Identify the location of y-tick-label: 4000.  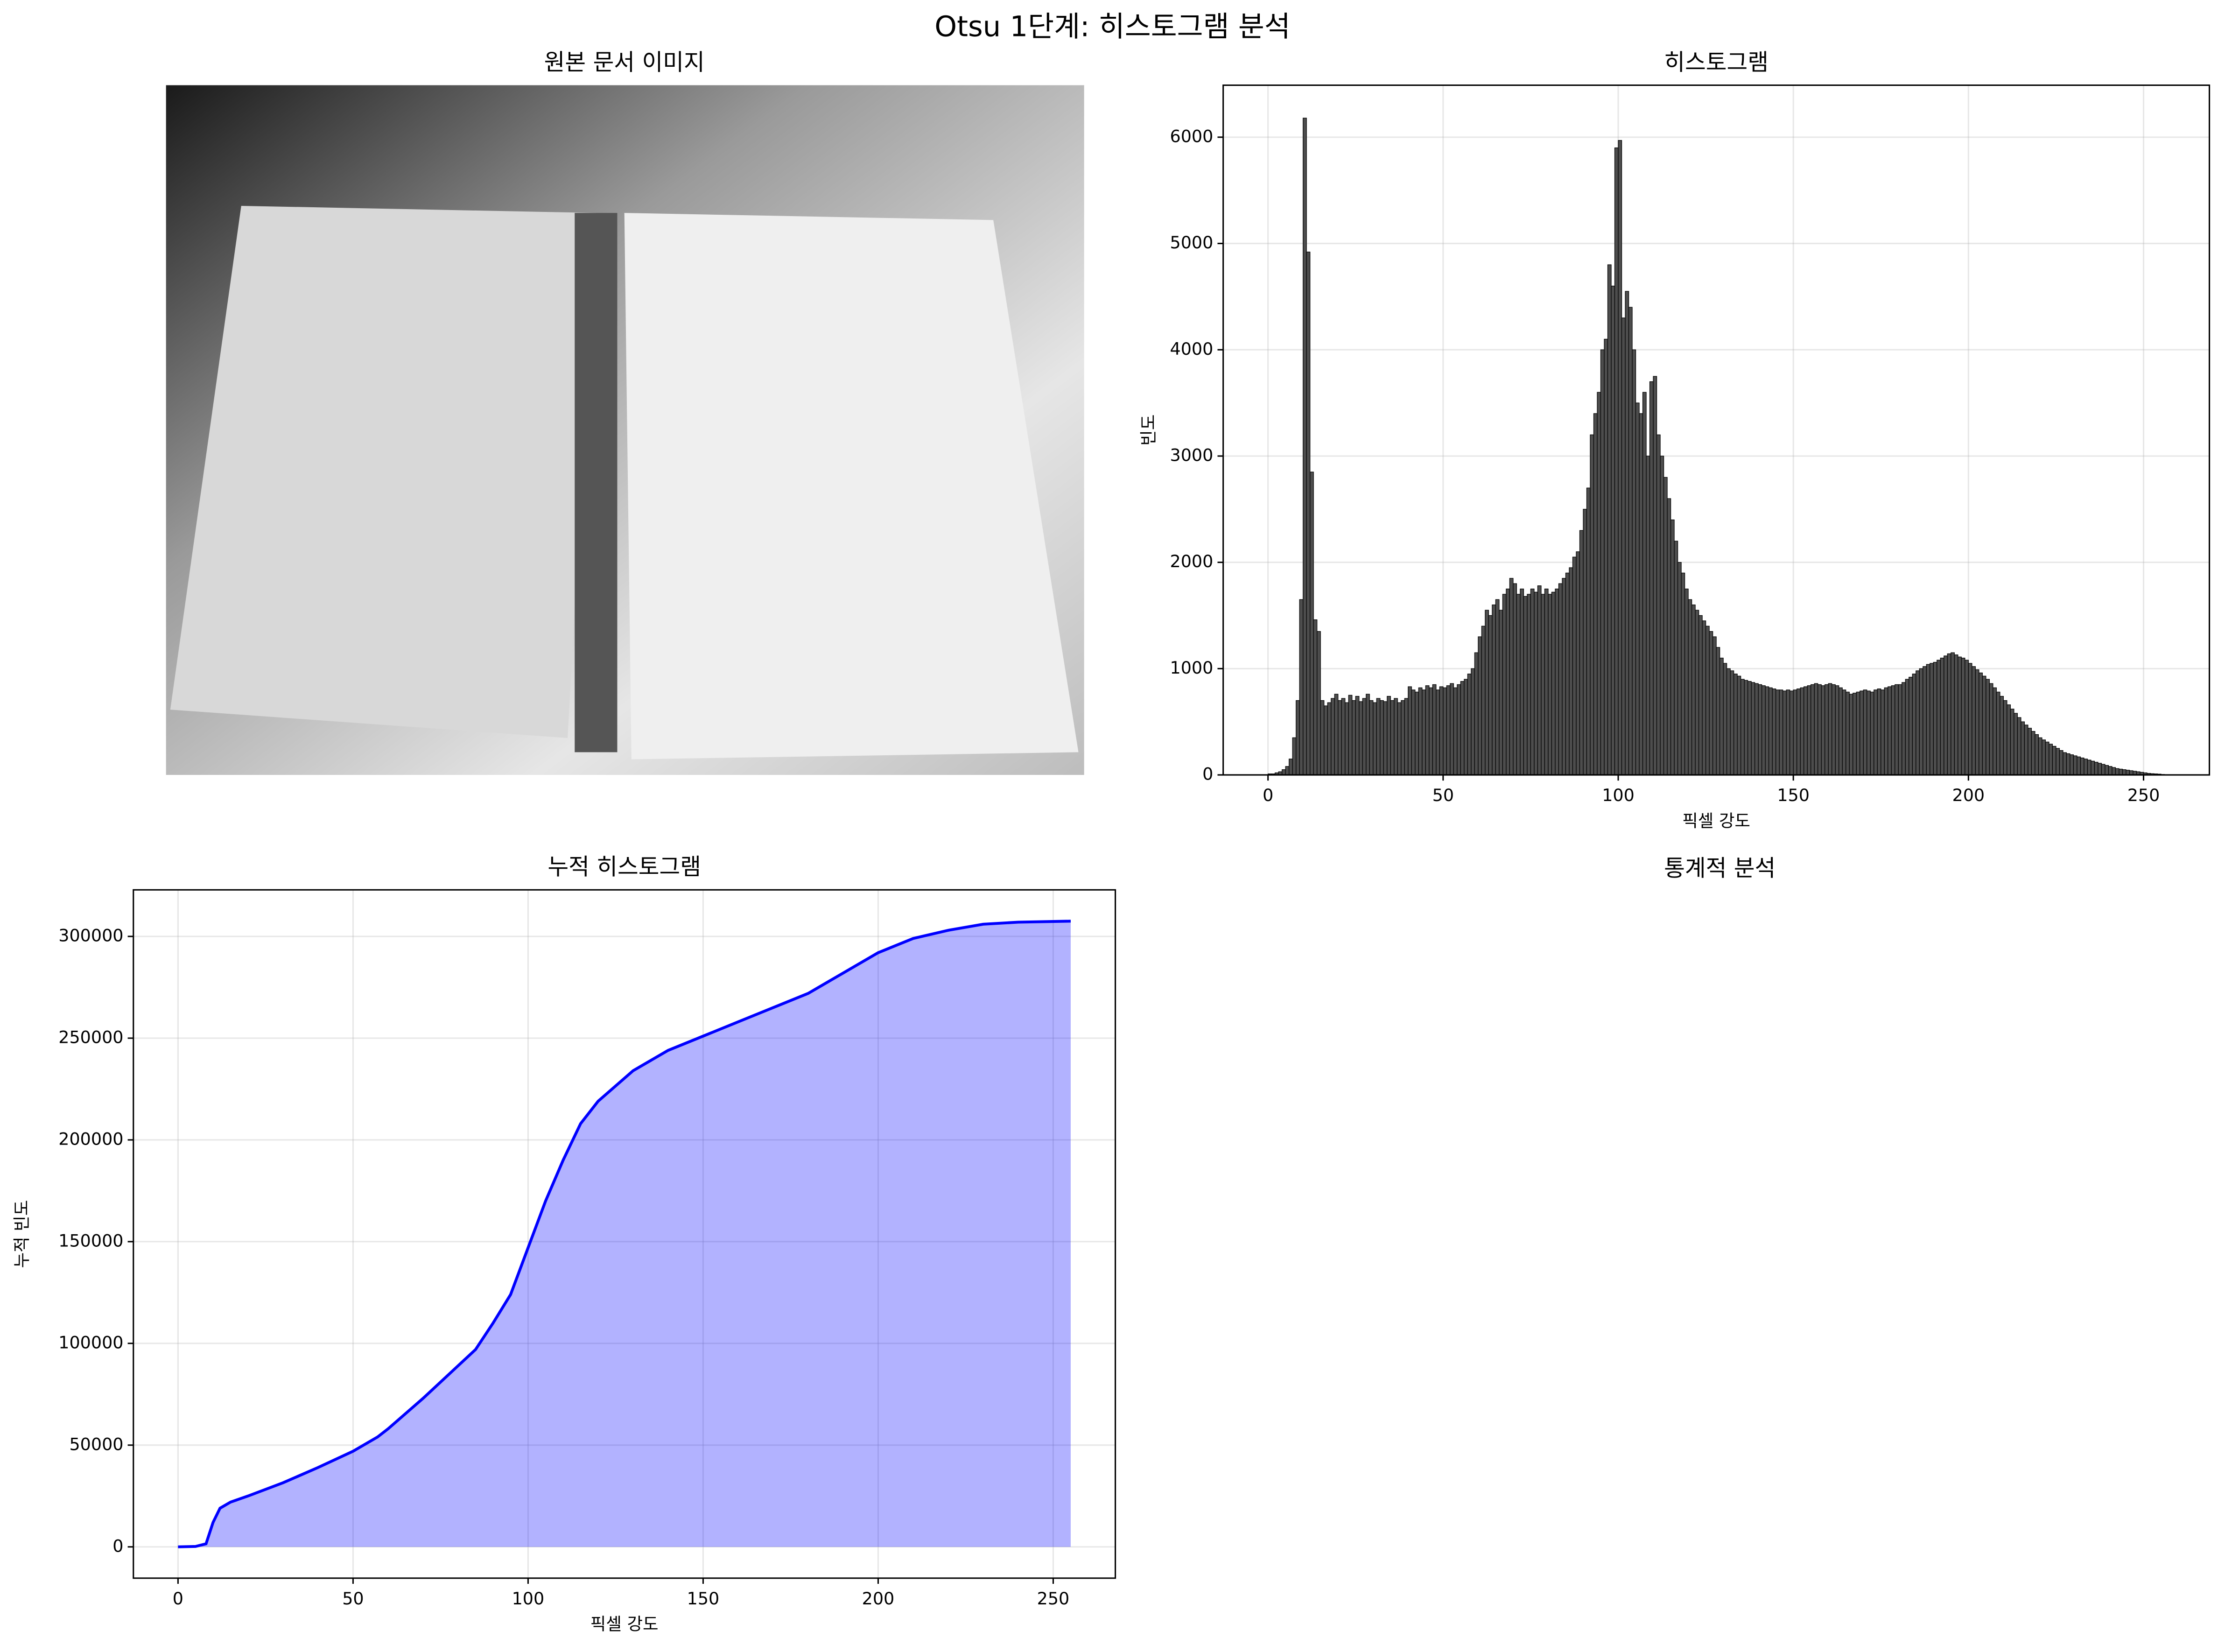
(1192, 349).